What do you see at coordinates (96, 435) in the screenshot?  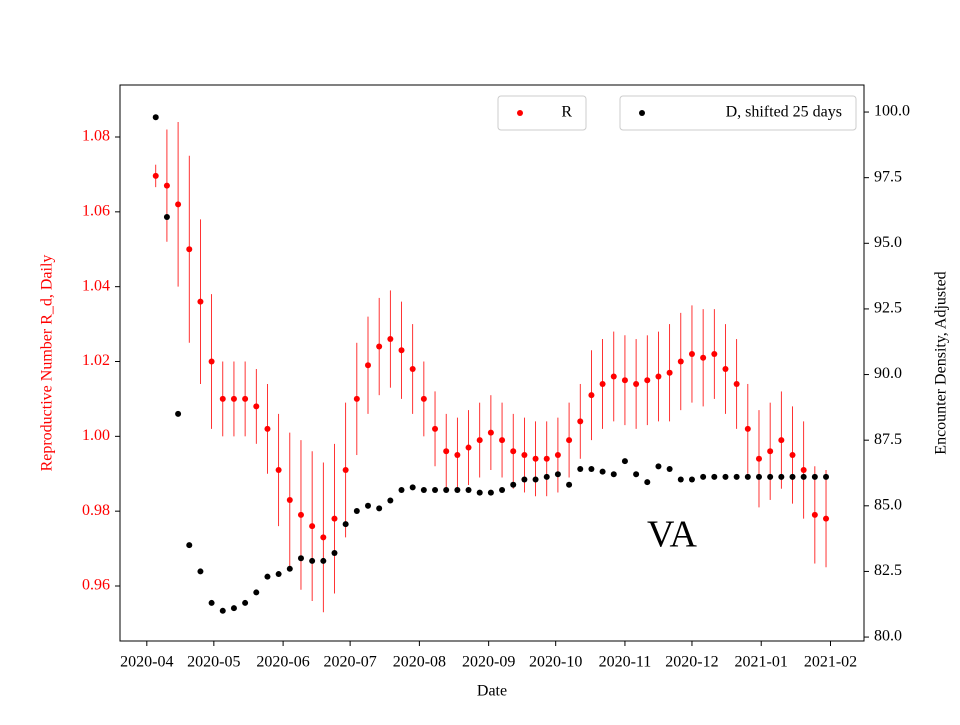 I see `y-tick-label: 1.00` at bounding box center [96, 435].